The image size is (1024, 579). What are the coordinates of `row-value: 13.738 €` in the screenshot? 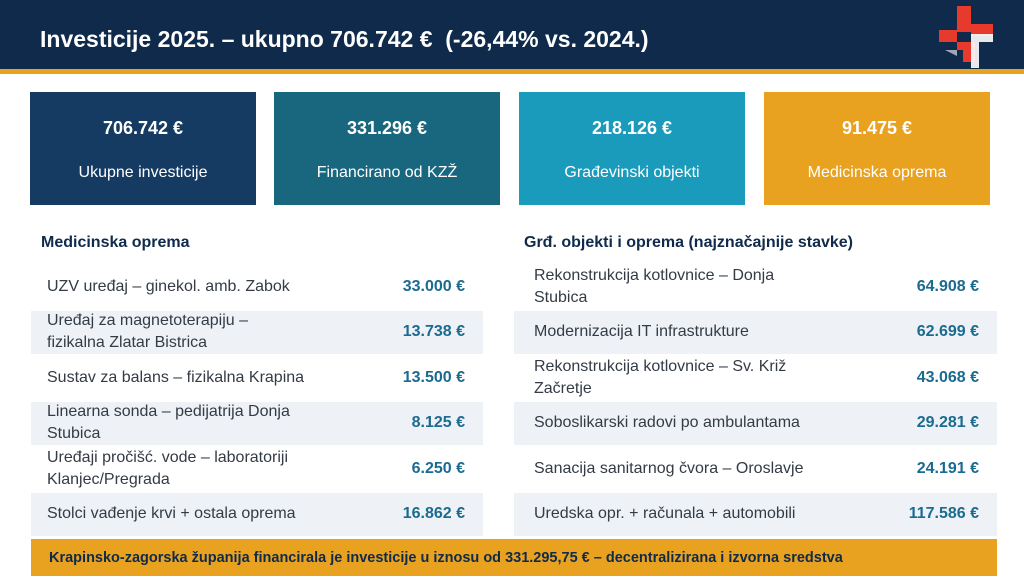 It's located at (433, 332).